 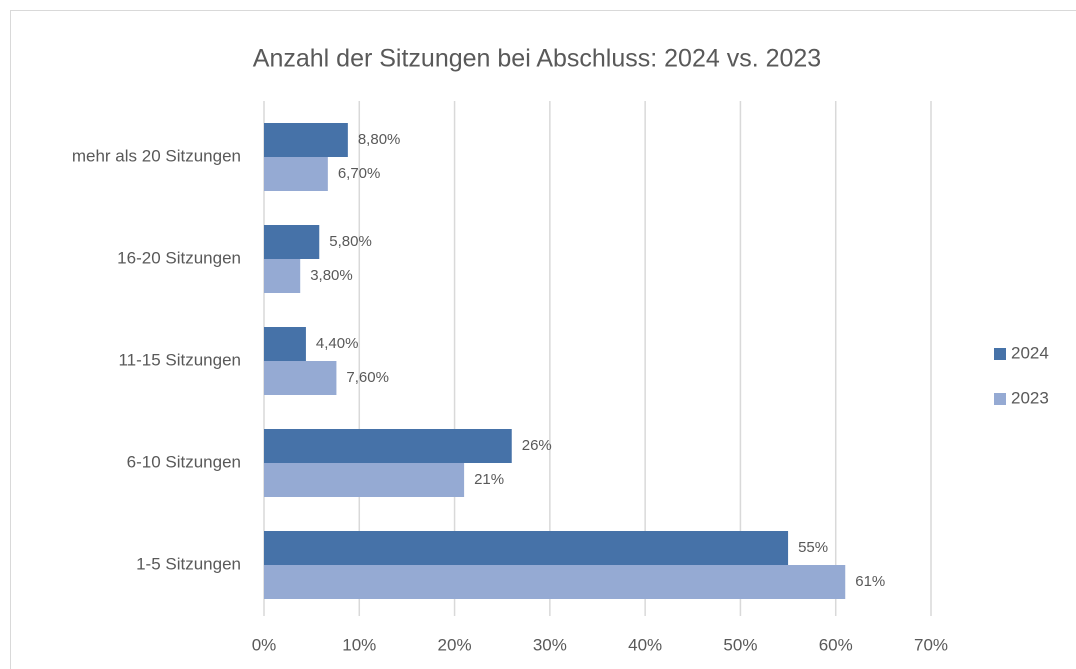 What do you see at coordinates (379, 139) in the screenshot?
I see `value-label: 8,80%` at bounding box center [379, 139].